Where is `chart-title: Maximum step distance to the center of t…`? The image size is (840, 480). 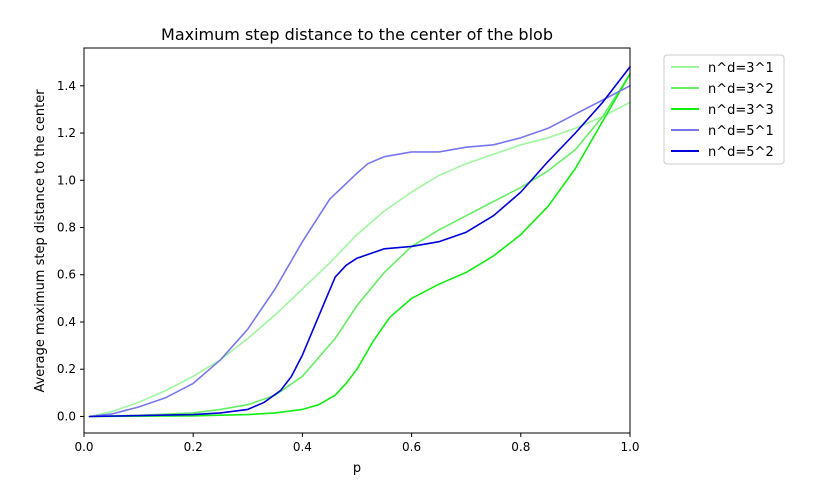 chart-title: Maximum step distance to the center of t… is located at coordinates (357, 34).